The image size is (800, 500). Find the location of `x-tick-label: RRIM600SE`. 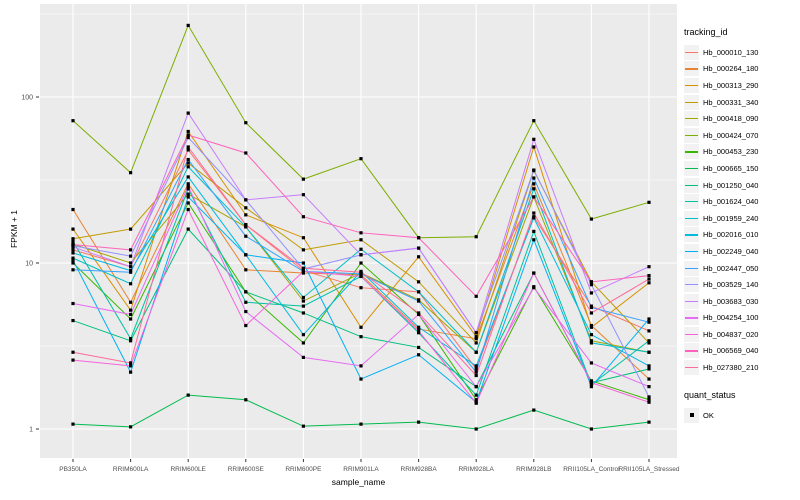

x-tick-label: RRIM600SE is located at coordinates (246, 469).